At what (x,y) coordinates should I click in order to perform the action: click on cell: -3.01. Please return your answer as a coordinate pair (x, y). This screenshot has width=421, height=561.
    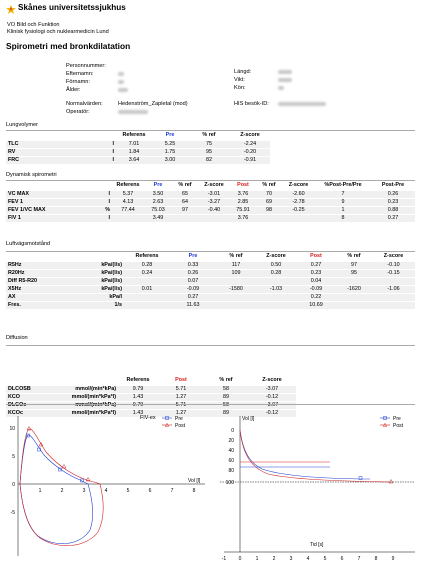
    Looking at the image, I should click on (214, 193).